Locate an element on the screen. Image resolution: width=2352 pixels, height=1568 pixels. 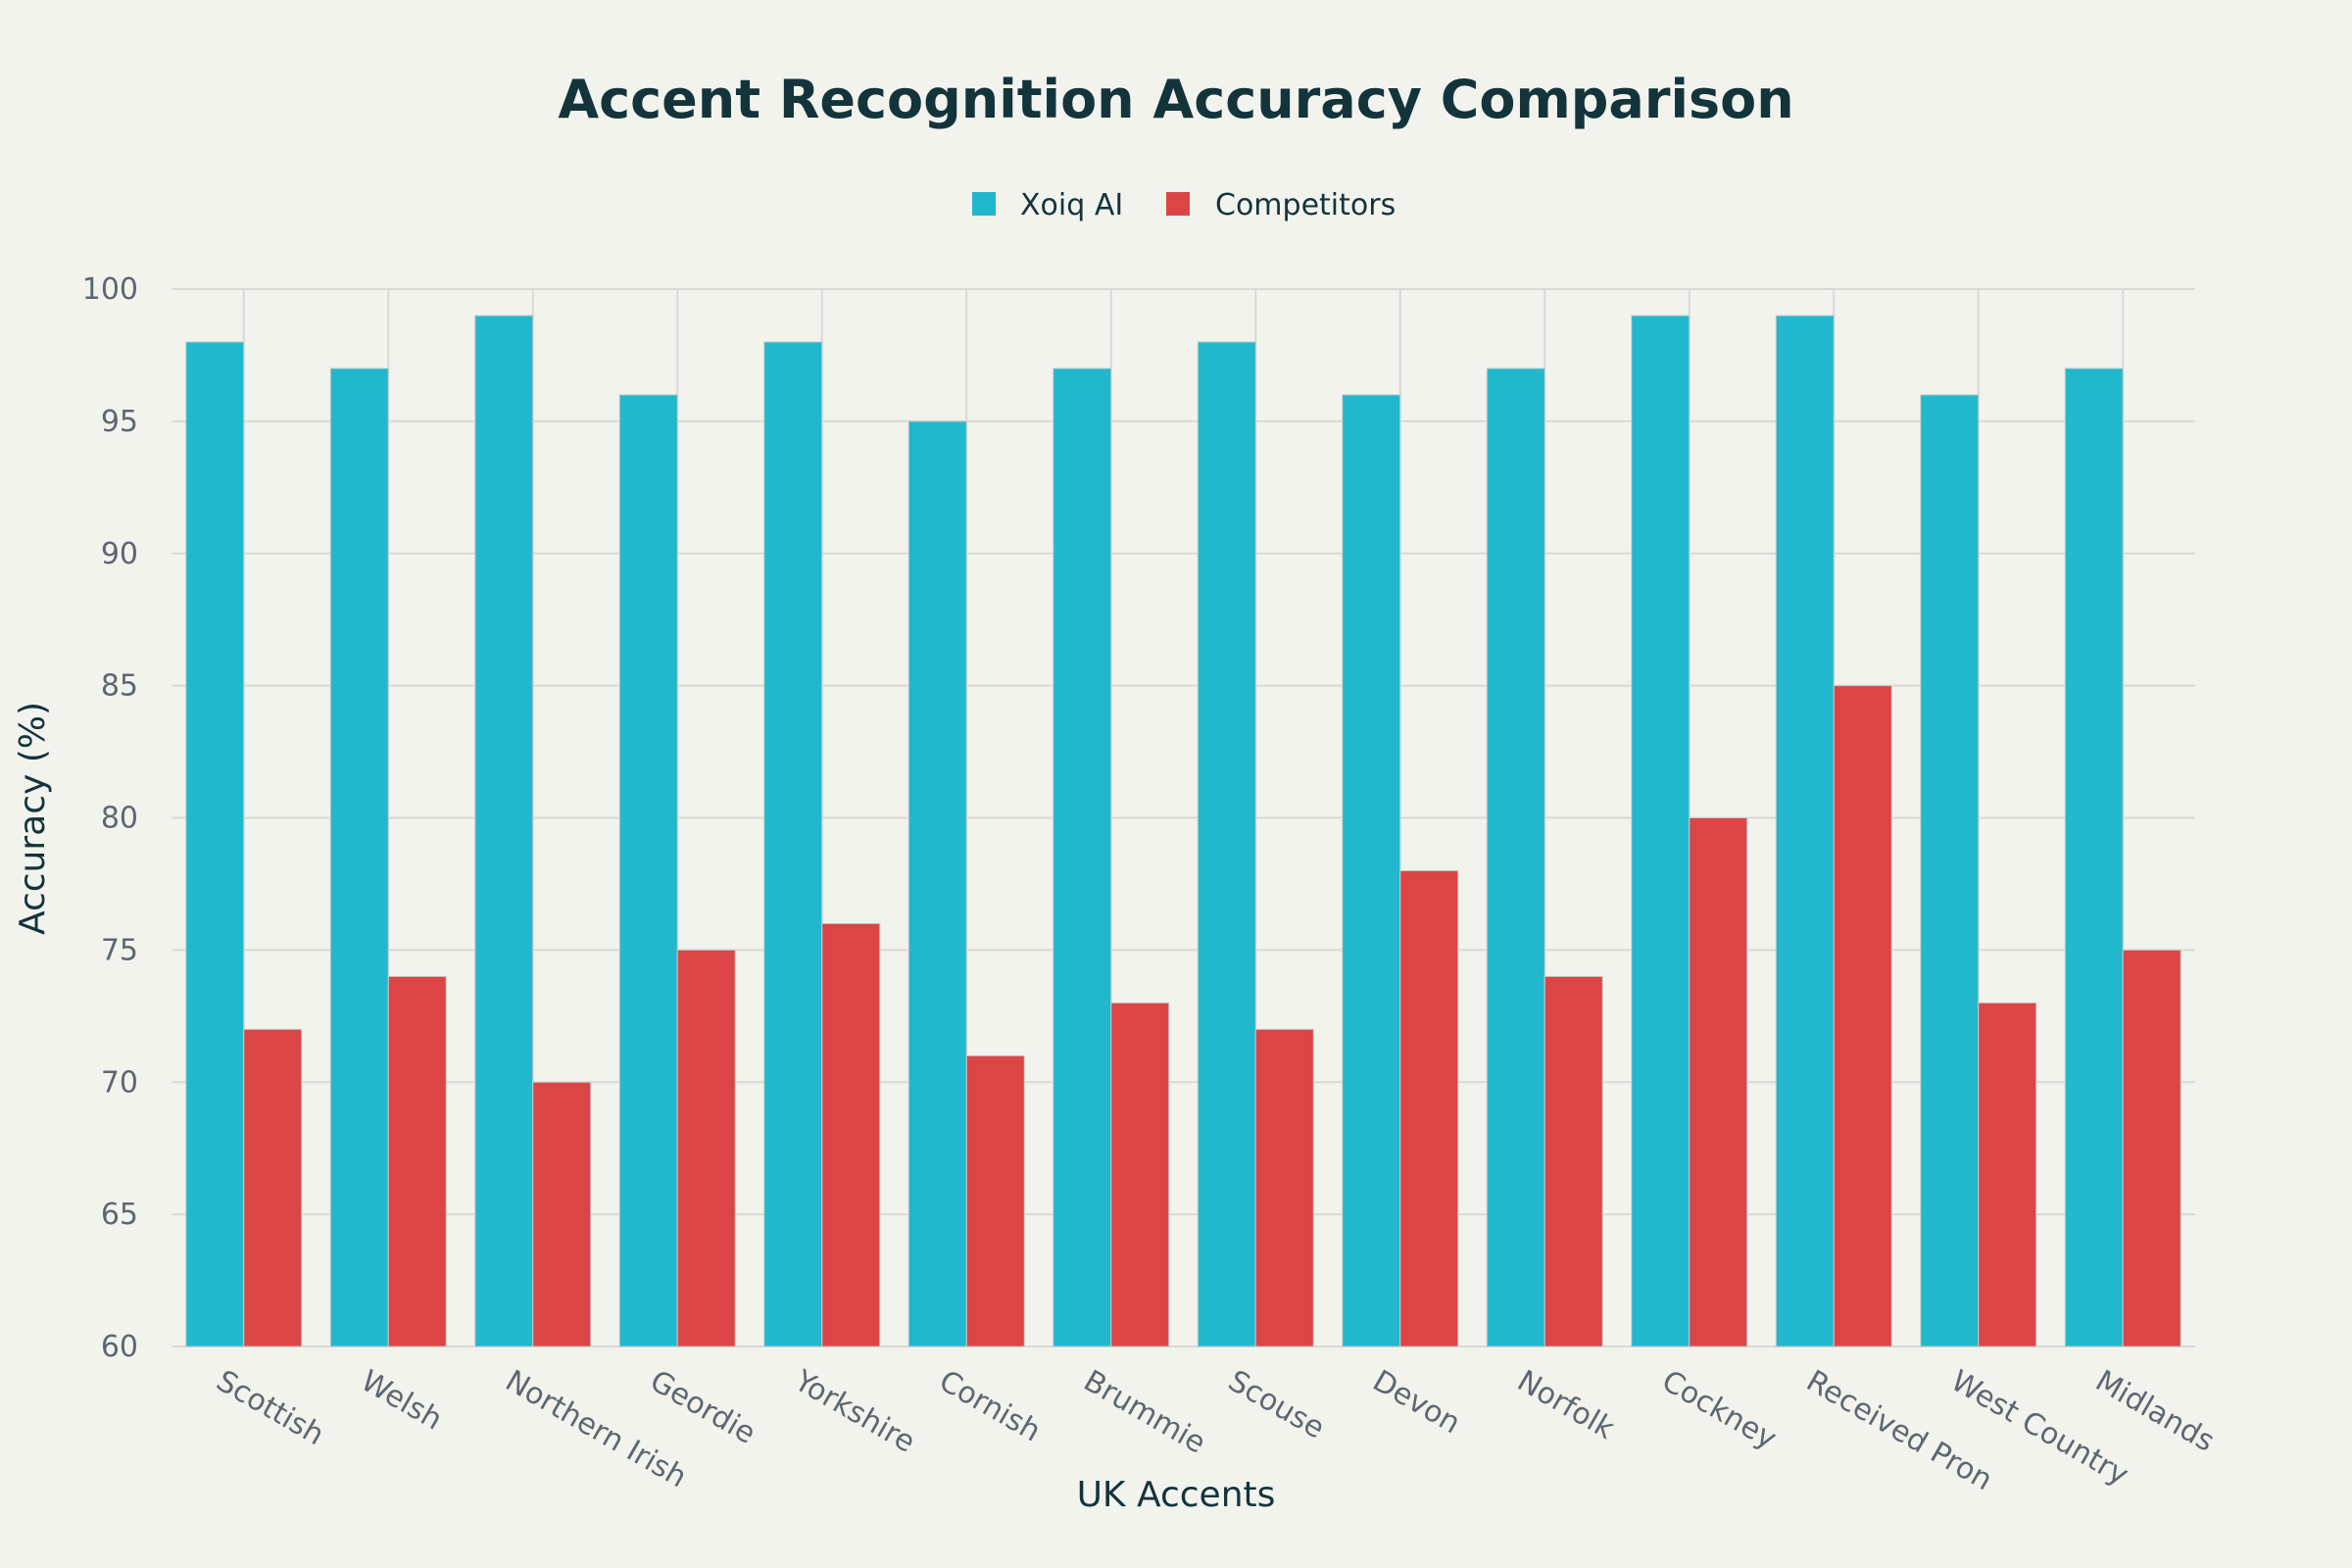
y-axis-title: Accuracy (%) is located at coordinates (33, 818).